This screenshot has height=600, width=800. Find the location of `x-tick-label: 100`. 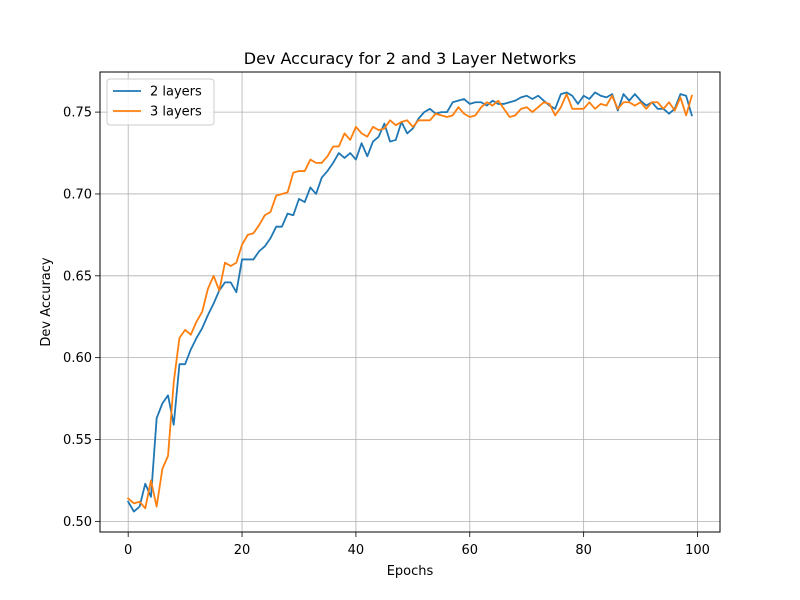

x-tick-label: 100 is located at coordinates (697, 550).